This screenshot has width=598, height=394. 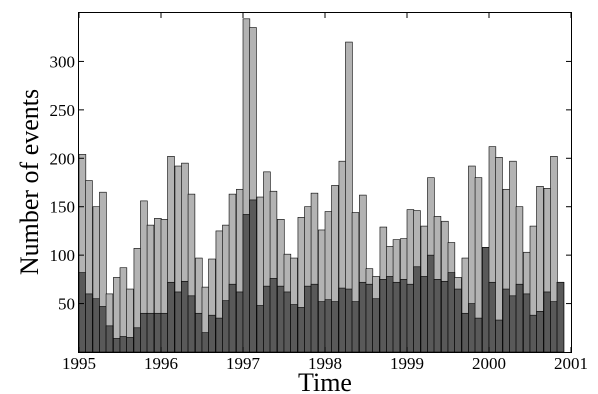 What do you see at coordinates (325, 381) in the screenshot?
I see `x-axis-title: Time` at bounding box center [325, 381].